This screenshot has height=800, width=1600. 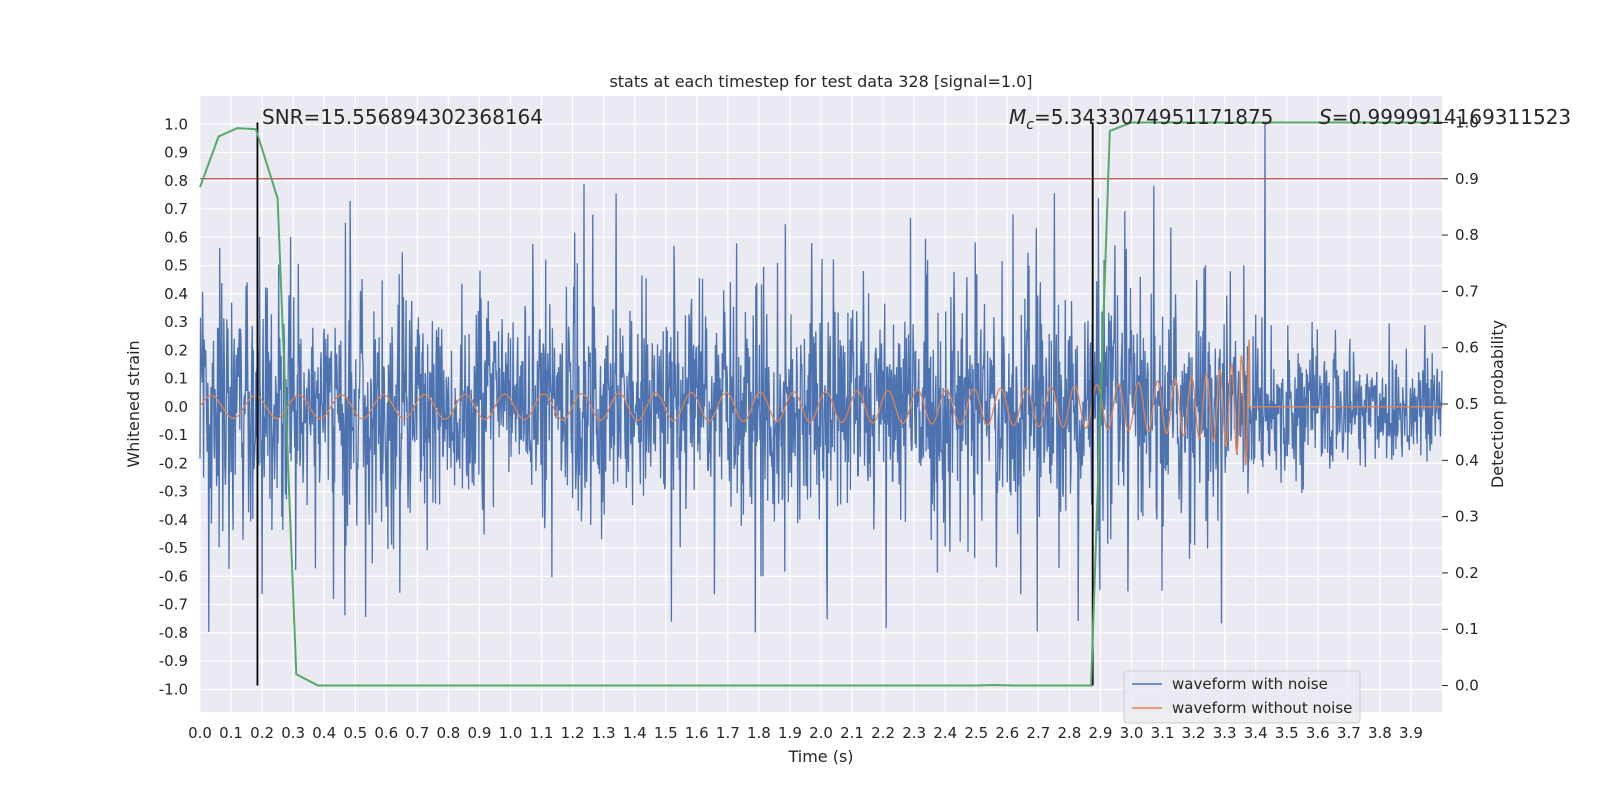 What do you see at coordinates (262, 733) in the screenshot?
I see `x-tick-label: 0.2` at bounding box center [262, 733].